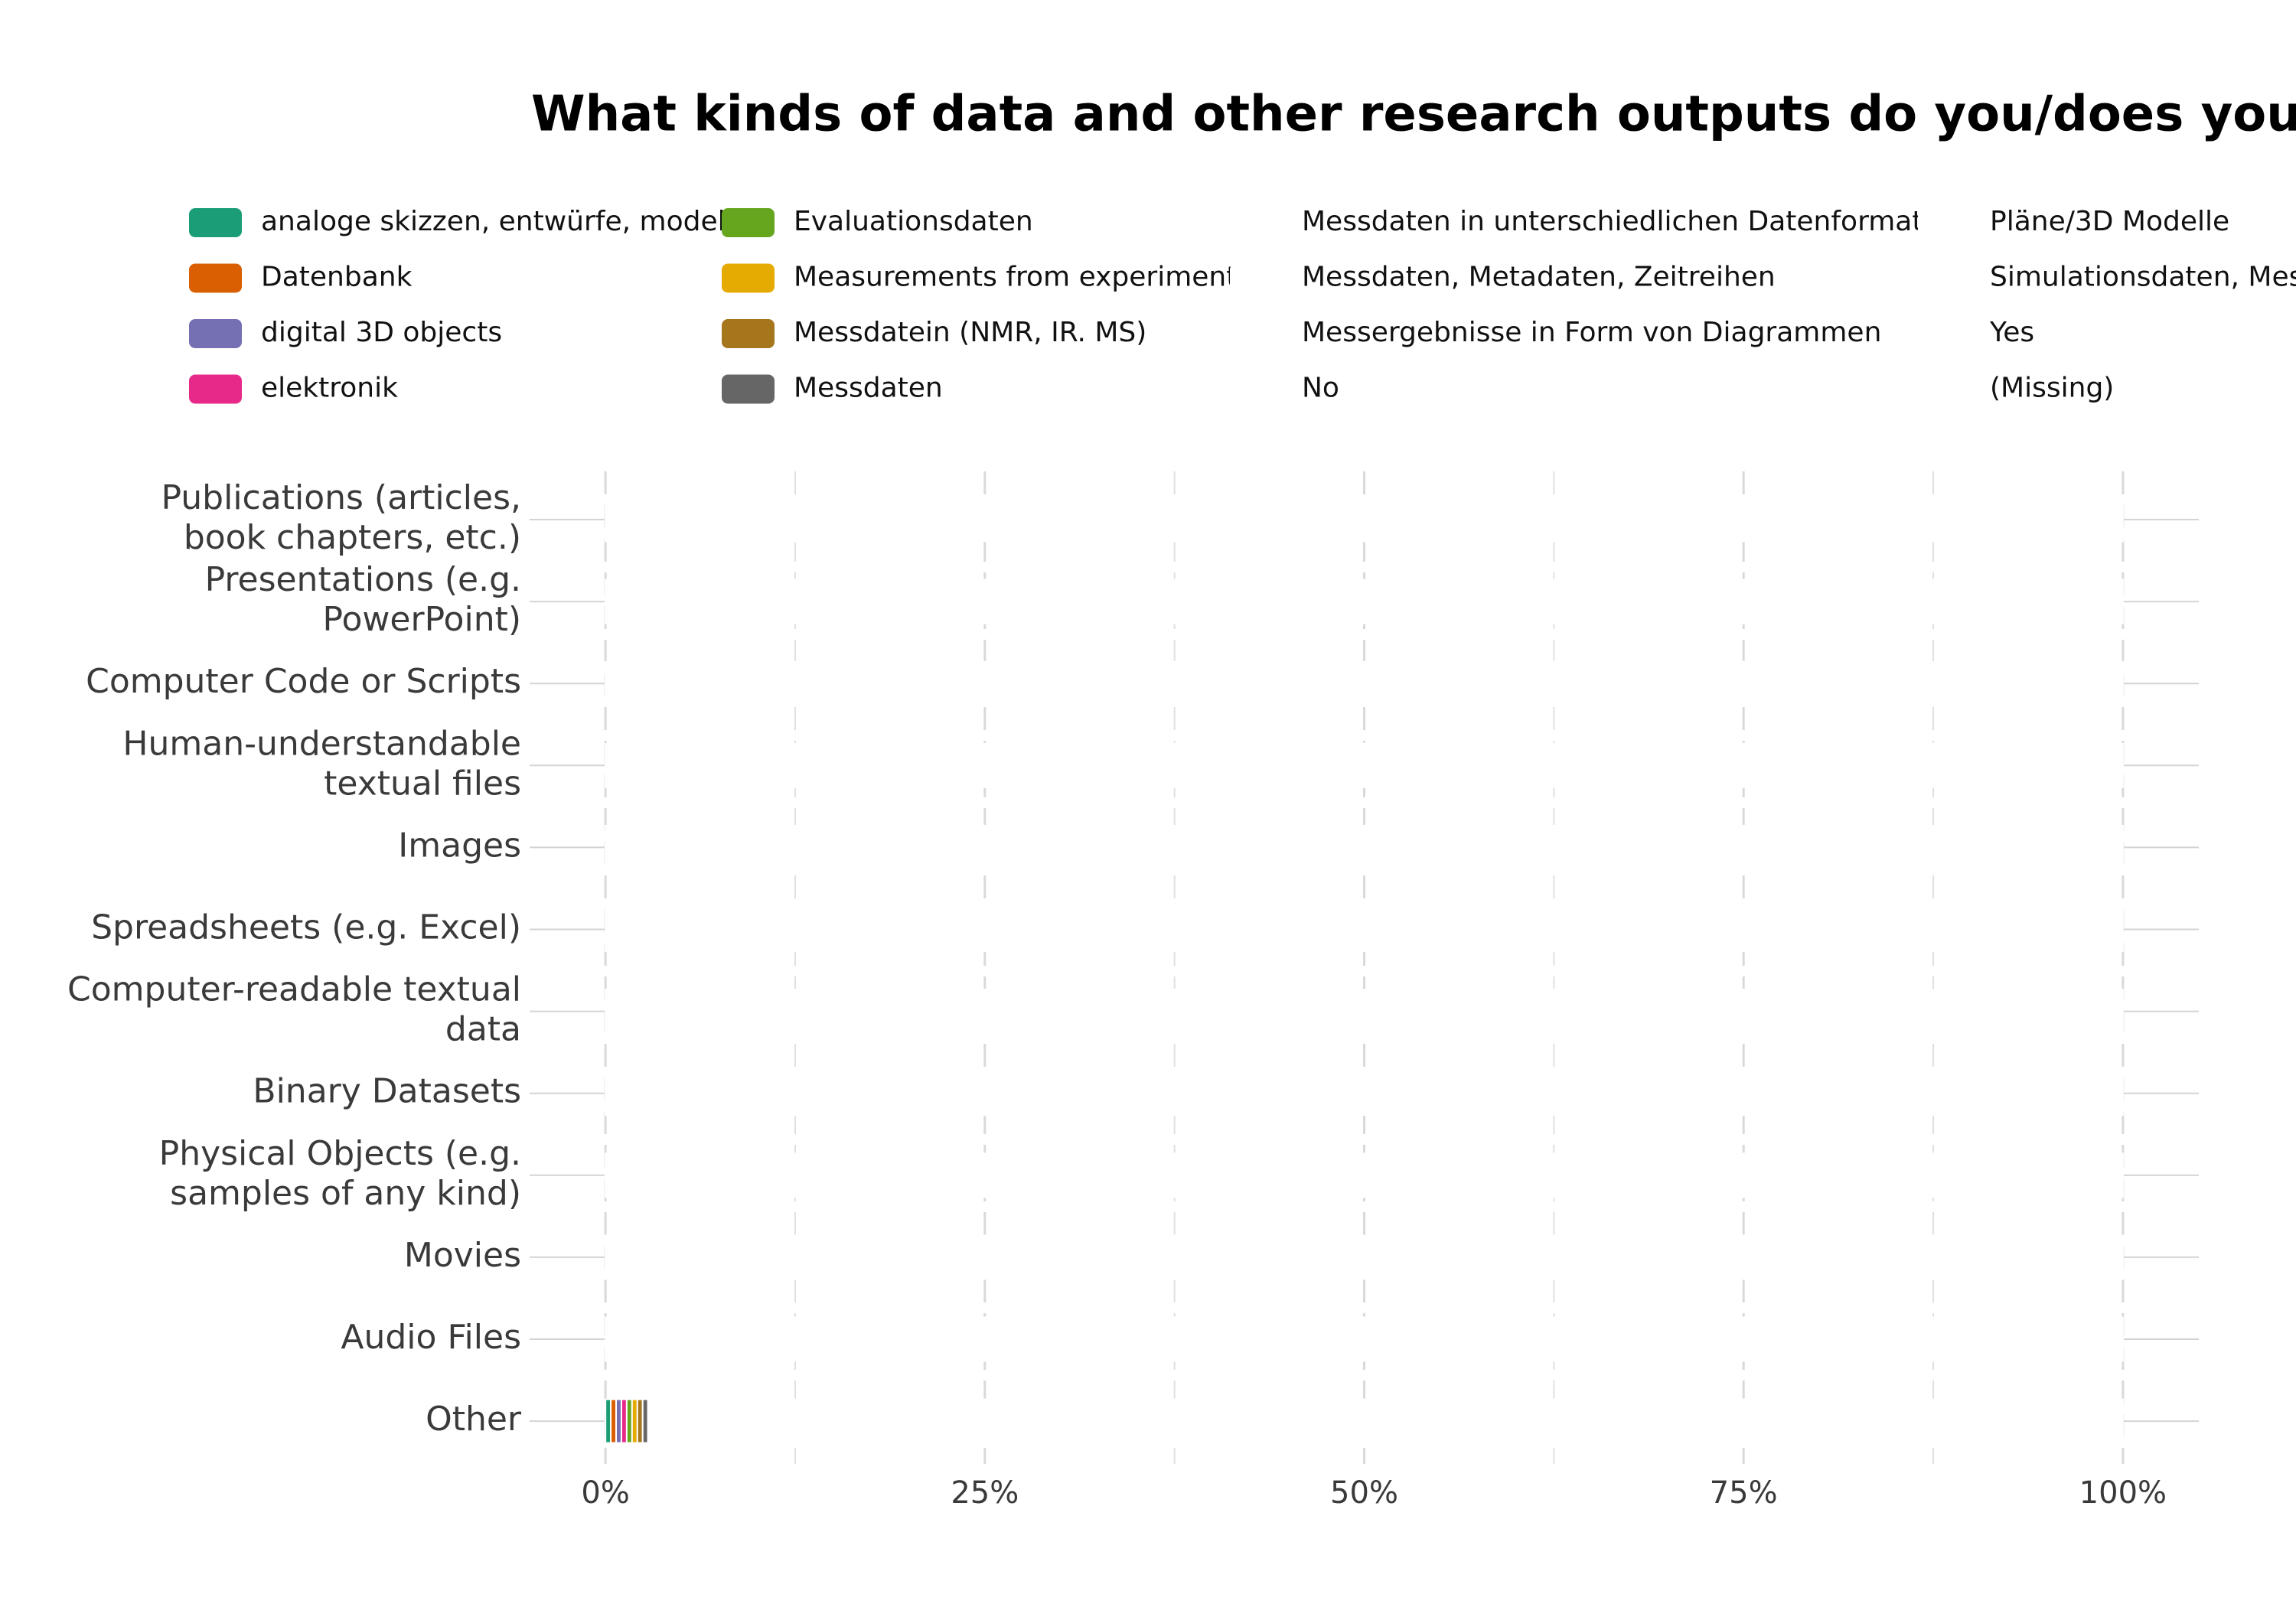 The image size is (2296, 1607). I want to click on y-tick-label: Audio Files, so click(431, 1337).